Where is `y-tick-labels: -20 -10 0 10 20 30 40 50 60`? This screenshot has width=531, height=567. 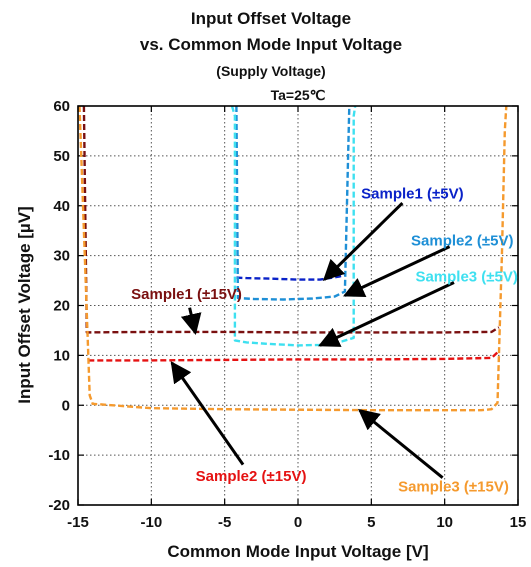
y-tick-labels: -20 -10 0 10 20 30 40 50 60 is located at coordinates (59, 306).